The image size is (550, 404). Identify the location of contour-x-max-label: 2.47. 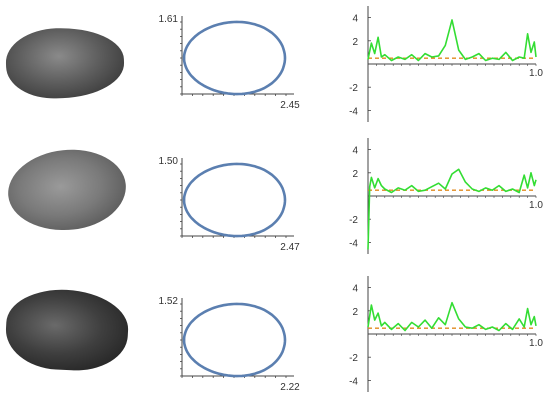
(290, 247).